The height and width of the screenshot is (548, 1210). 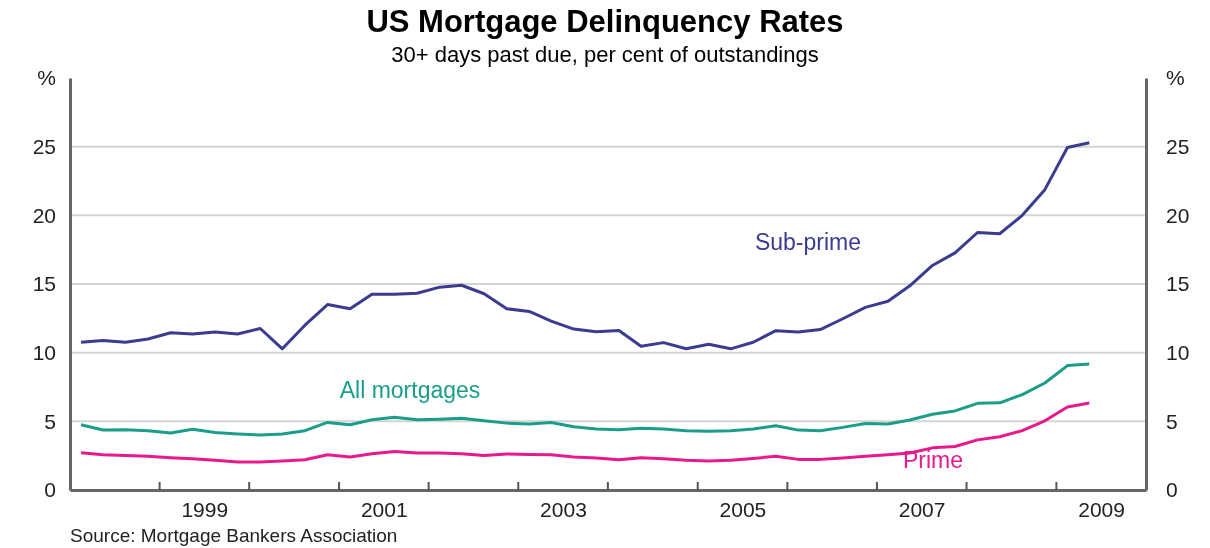 I want to click on y-tick-label: 25, so click(x=44, y=146).